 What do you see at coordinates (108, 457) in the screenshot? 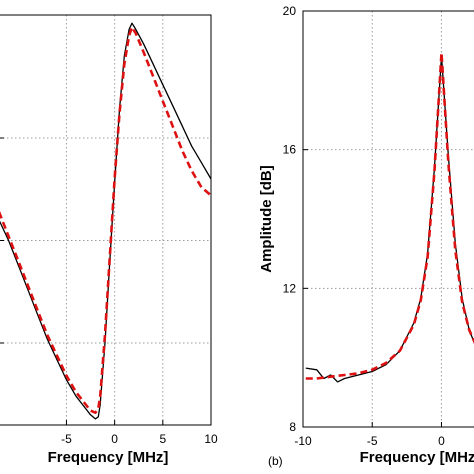
I see `panel-a-x-axis-label: Frequency [MHz]` at bounding box center [108, 457].